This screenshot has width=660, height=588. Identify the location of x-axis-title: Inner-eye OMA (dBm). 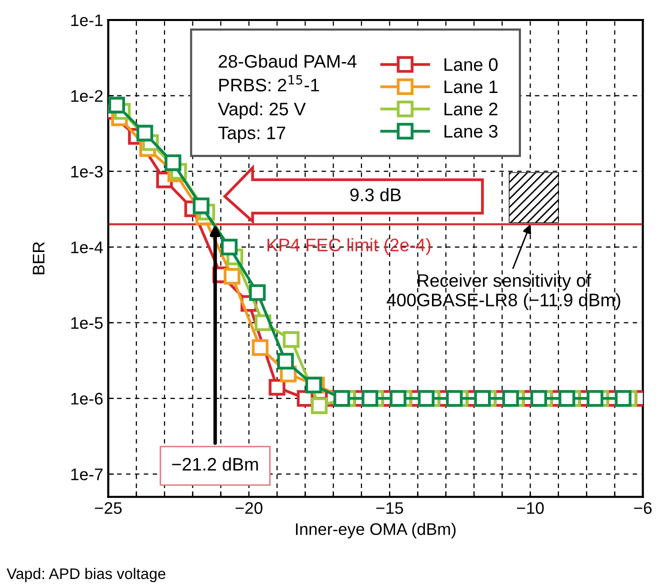
(376, 530).